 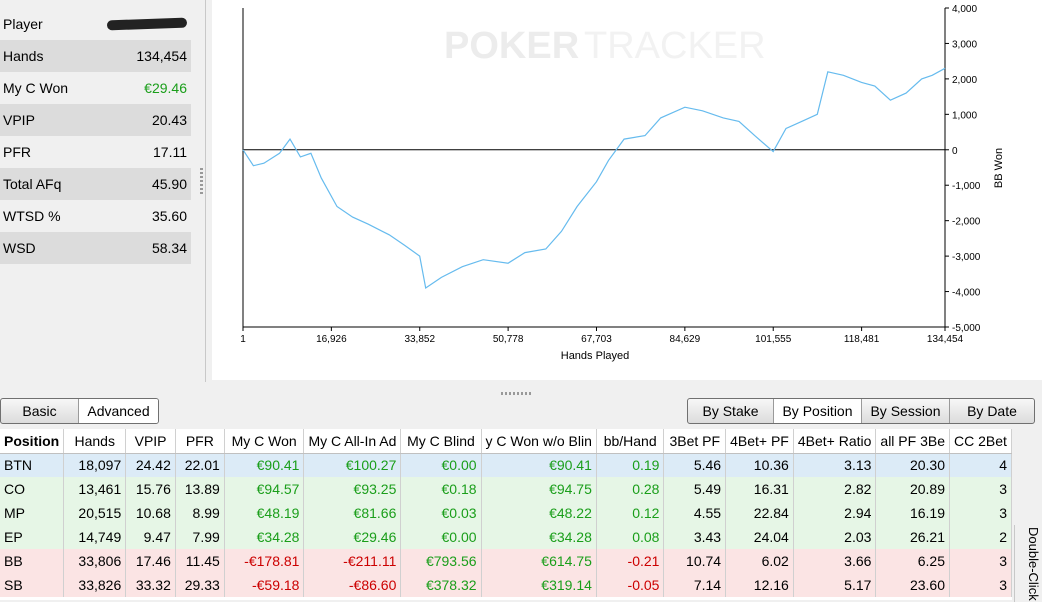 I want to click on tab-by-session: By Session, so click(x=906, y=411).